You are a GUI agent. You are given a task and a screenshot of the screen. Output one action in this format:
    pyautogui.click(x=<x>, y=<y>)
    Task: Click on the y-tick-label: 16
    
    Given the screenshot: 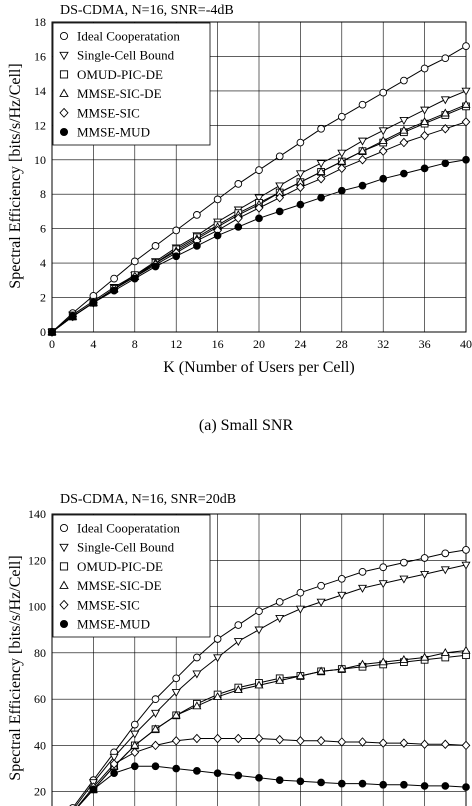 What is the action you would take?
    pyautogui.click(x=40, y=56)
    